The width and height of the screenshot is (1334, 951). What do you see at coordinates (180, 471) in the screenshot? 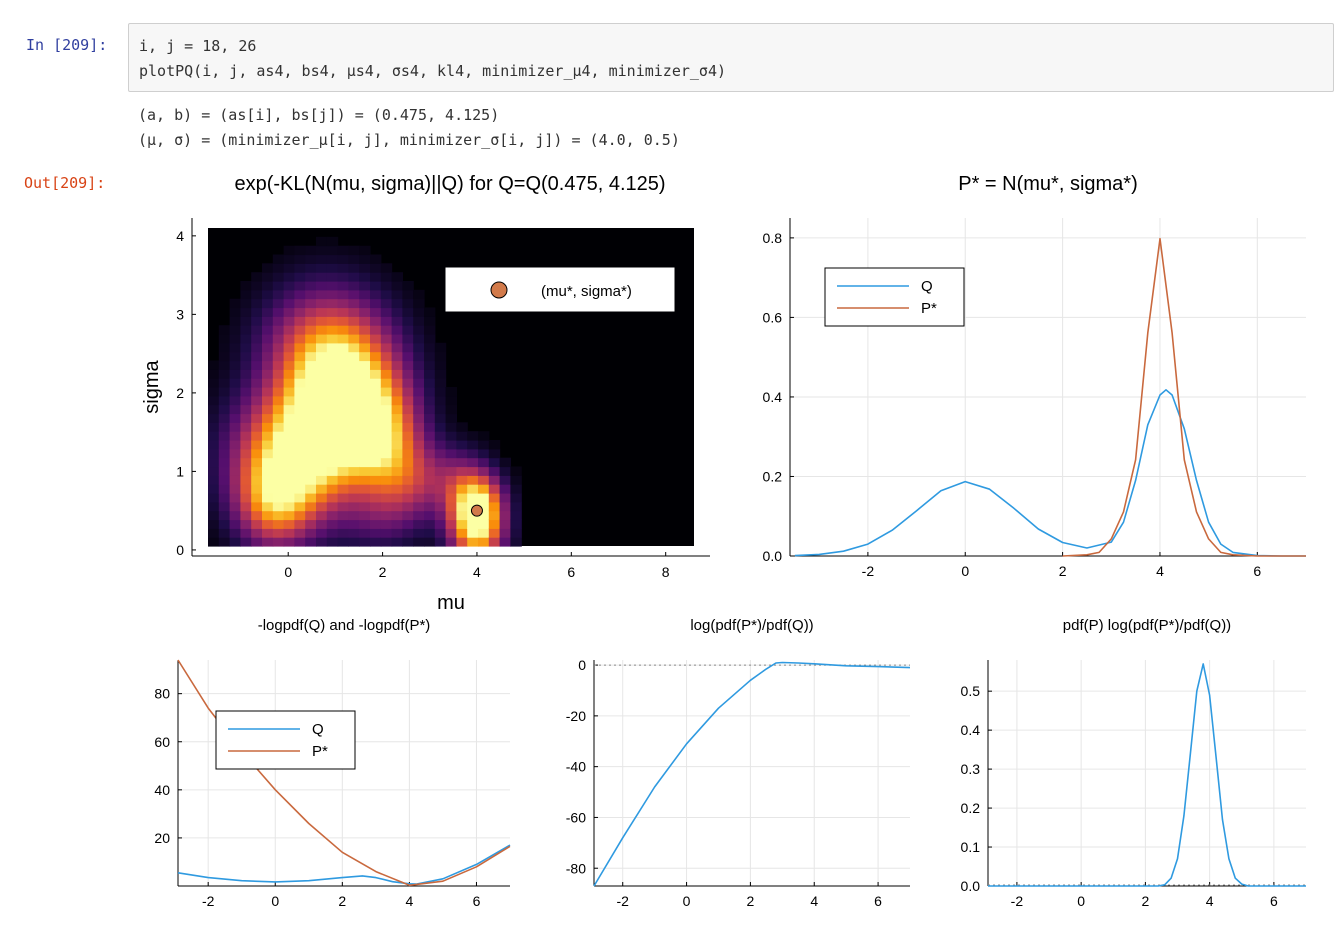
I see `y-tick-label: 1` at bounding box center [180, 471].